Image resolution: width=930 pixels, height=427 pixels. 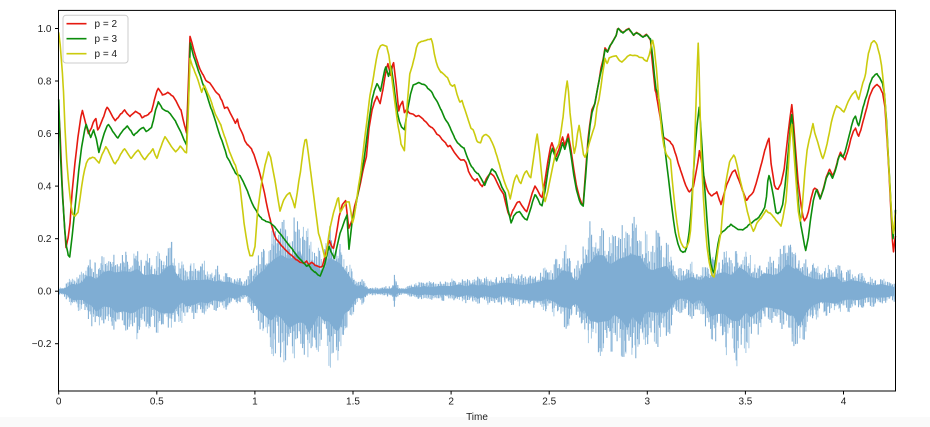 I want to click on svg-text: 3.5, so click(x=745, y=402).